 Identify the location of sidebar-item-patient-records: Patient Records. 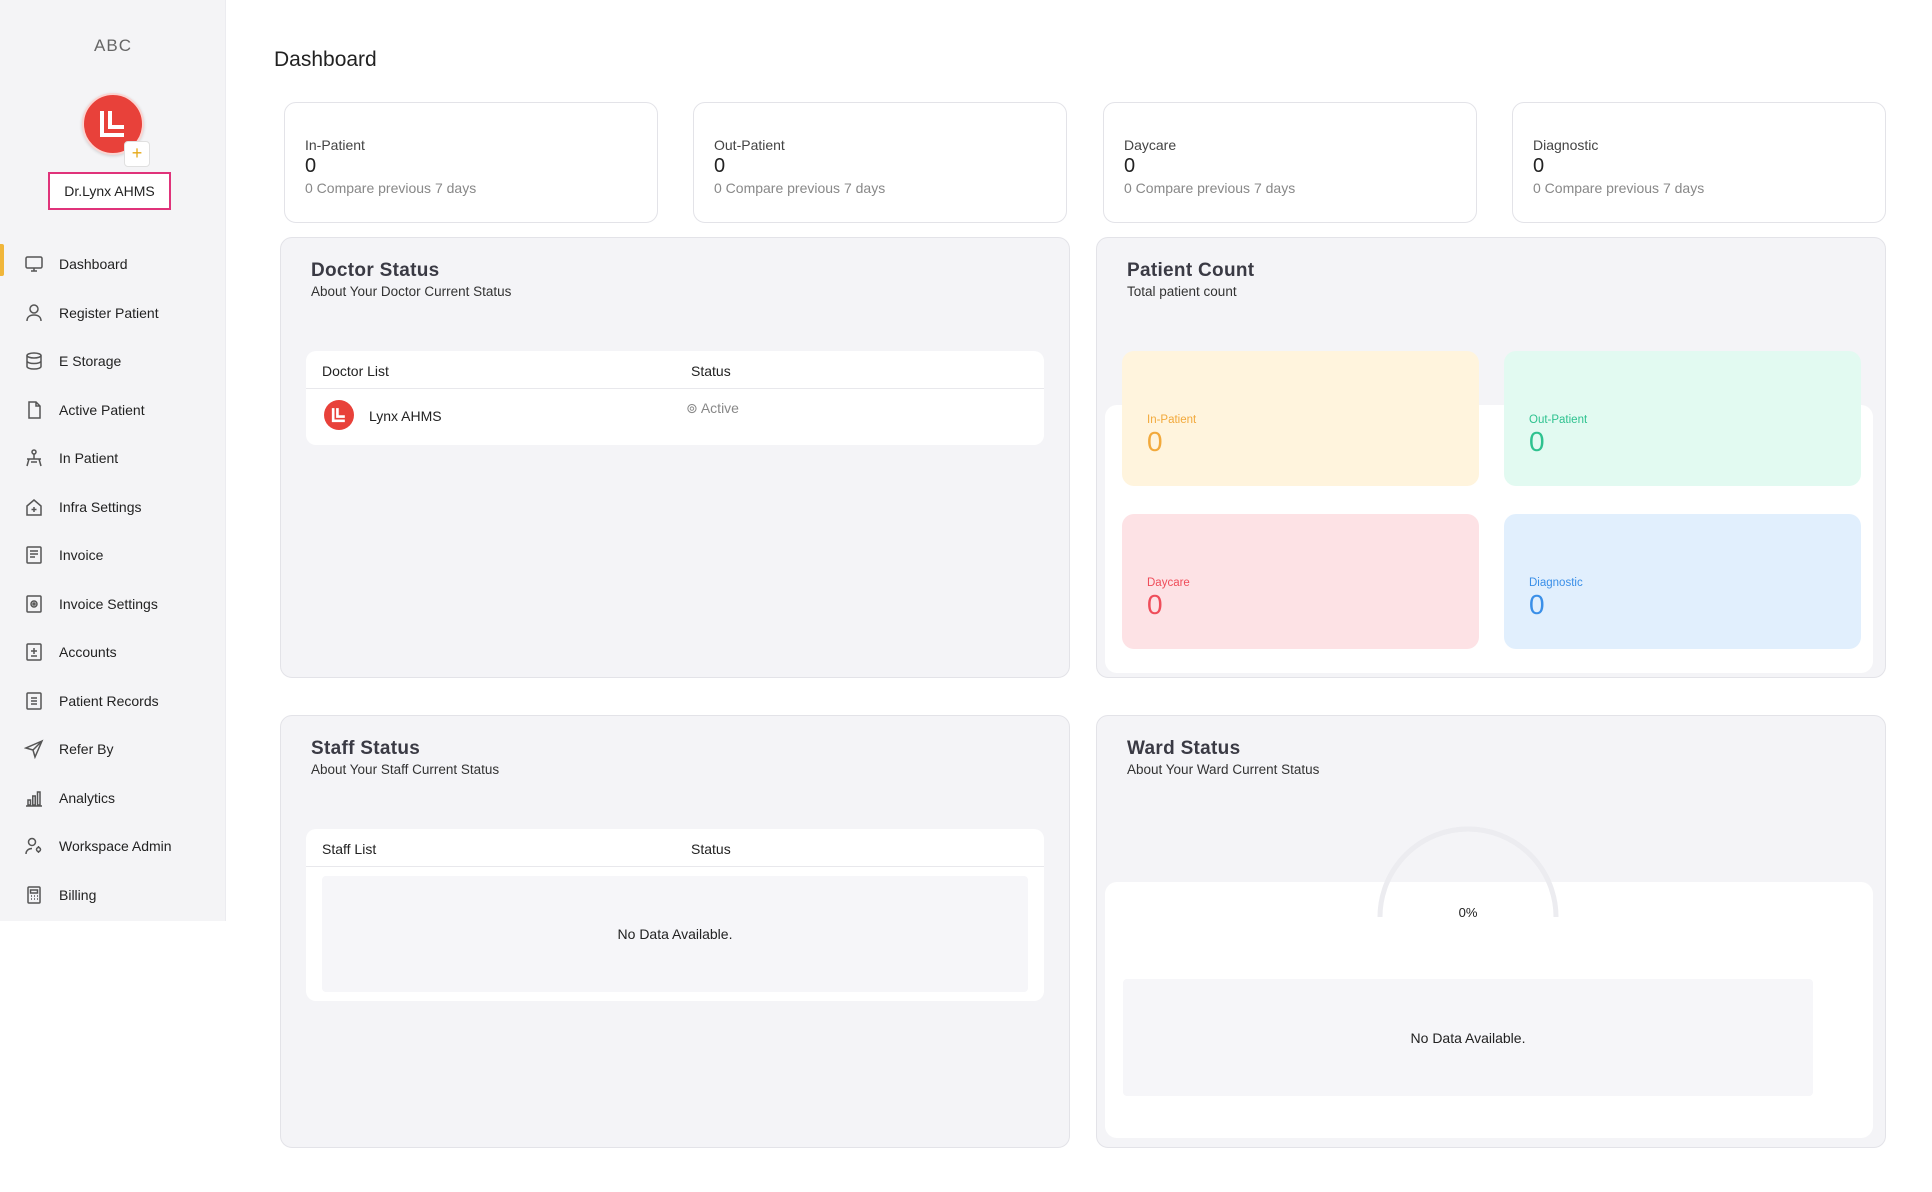
(113, 701).